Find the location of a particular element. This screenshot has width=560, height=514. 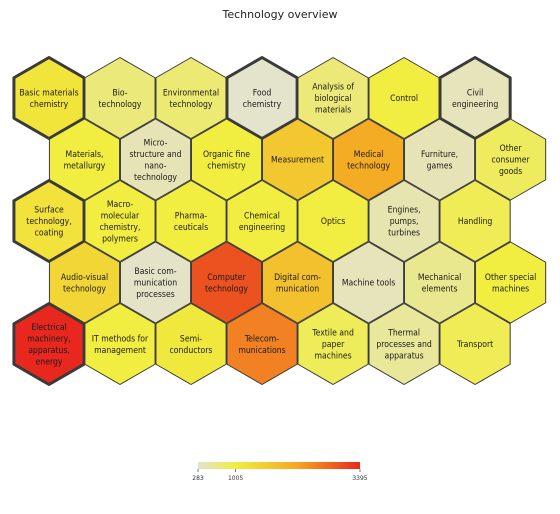

hex-label: Control is located at coordinates (404, 99).